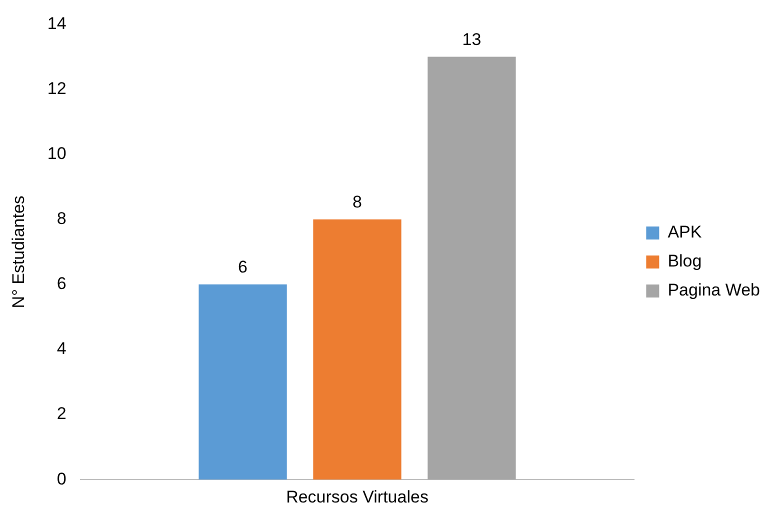 This screenshot has height=521, width=775. I want to click on y-tick-label: 12, so click(56, 88).